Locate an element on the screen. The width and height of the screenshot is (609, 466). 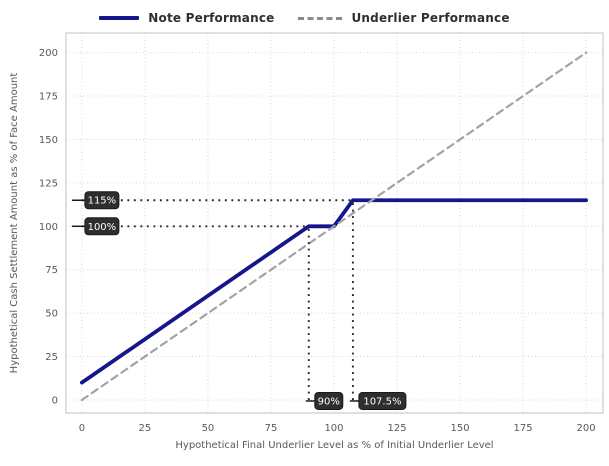
annotation-box-90% is located at coordinates (329, 400).